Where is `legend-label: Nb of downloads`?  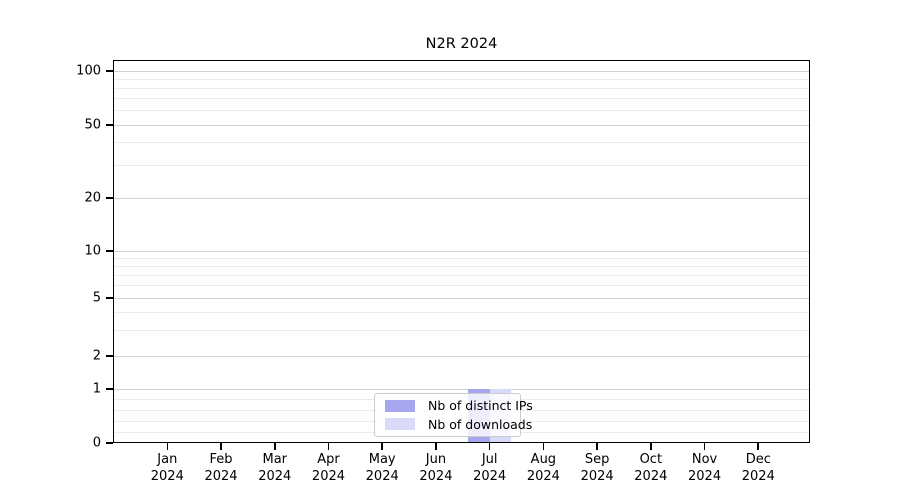
legend-label: Nb of downloads is located at coordinates (480, 424).